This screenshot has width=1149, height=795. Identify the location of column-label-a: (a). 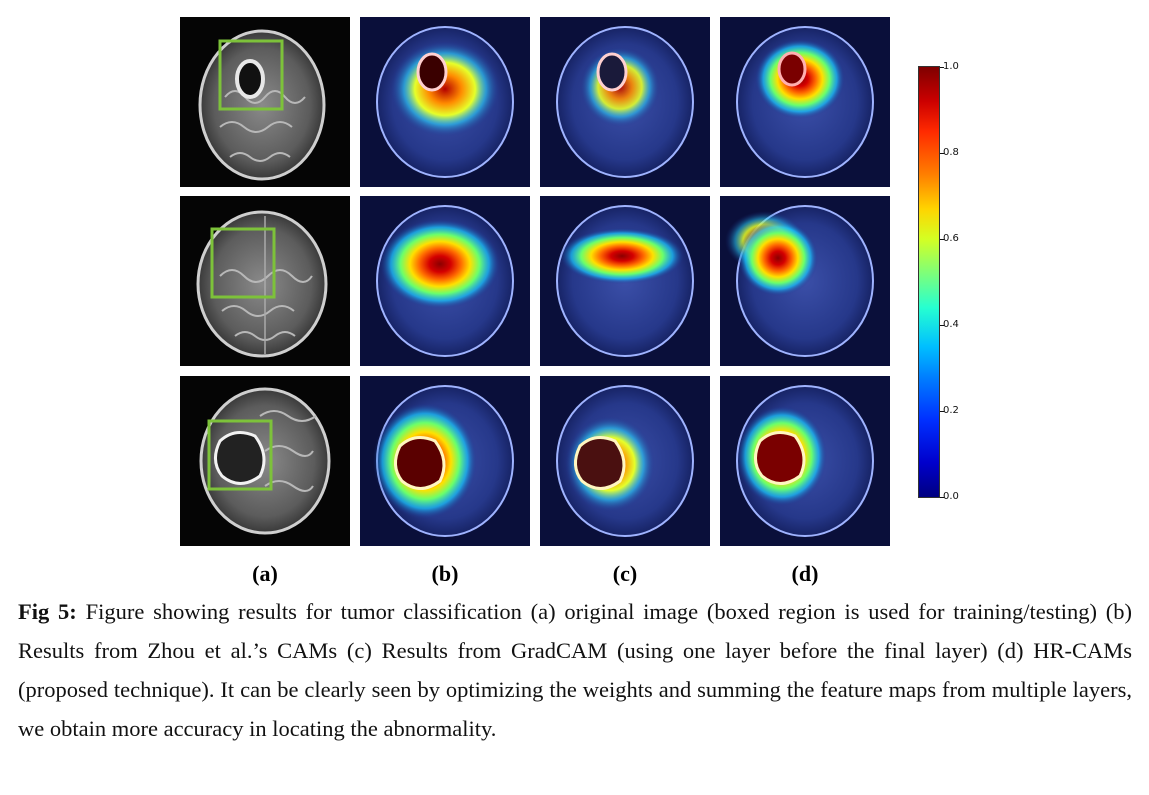
(265, 573).